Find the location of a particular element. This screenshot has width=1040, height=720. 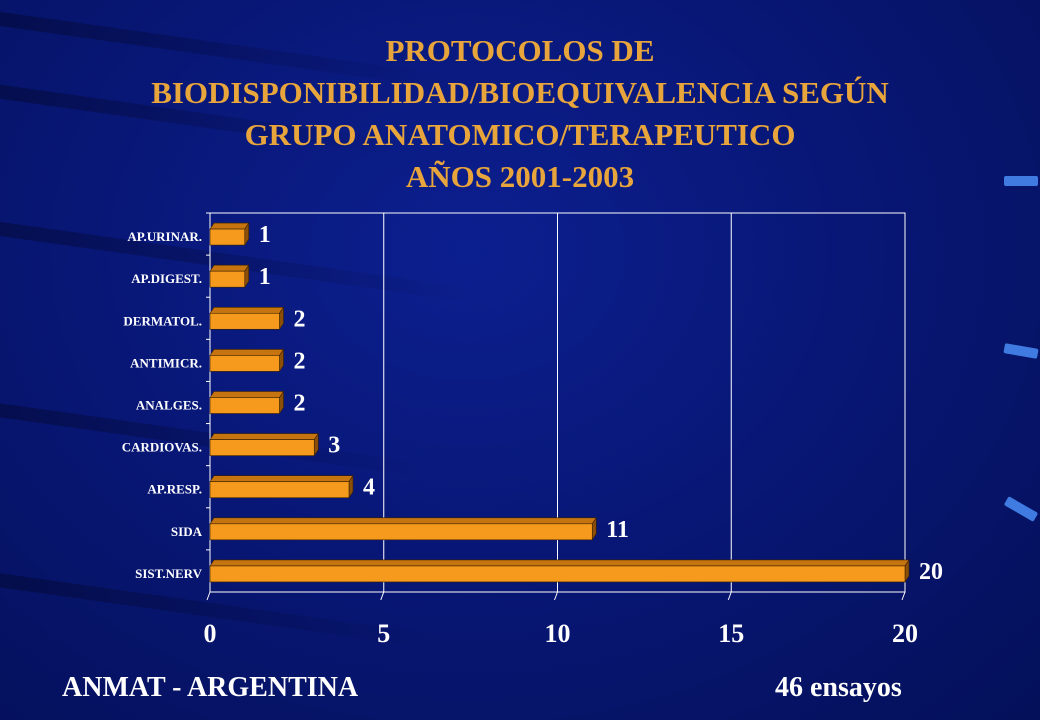

footer-count: 46 ensayos is located at coordinates (838, 687).